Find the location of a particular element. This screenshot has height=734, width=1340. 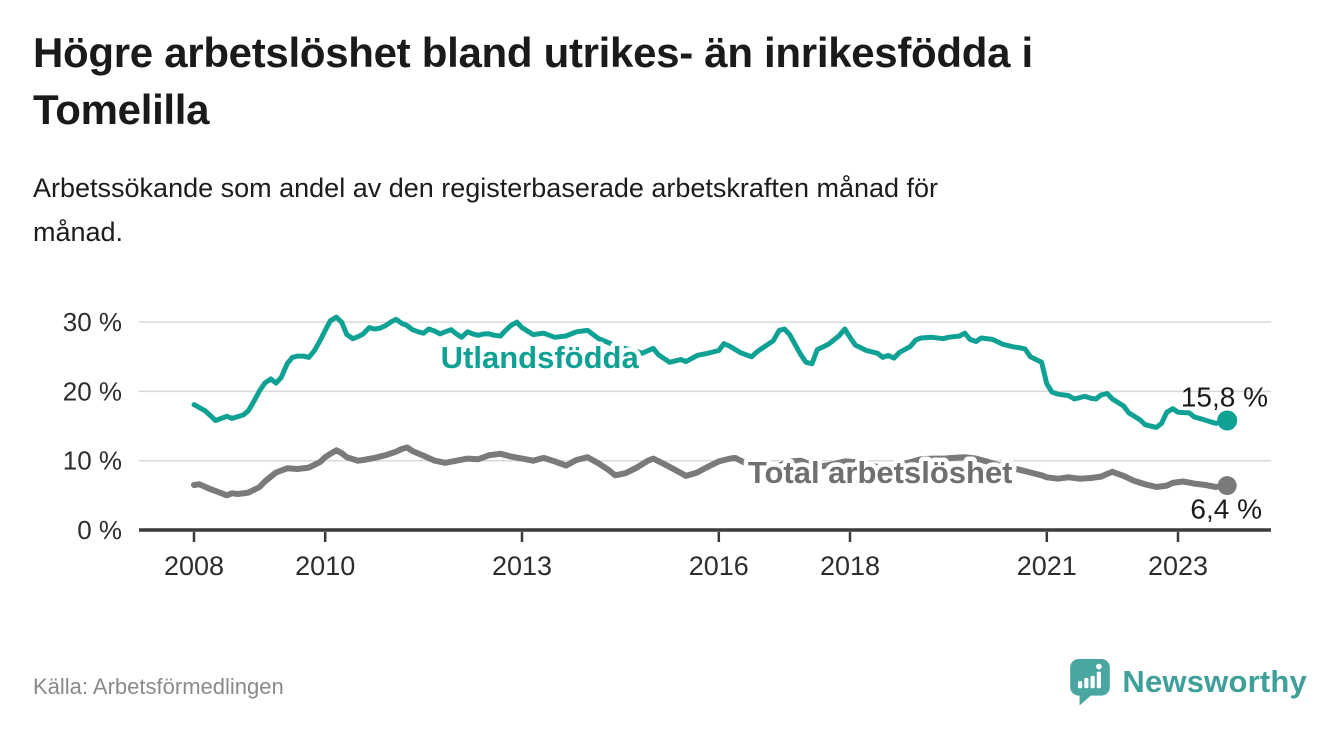

newsworthy-logo-icon is located at coordinates (1090, 682).